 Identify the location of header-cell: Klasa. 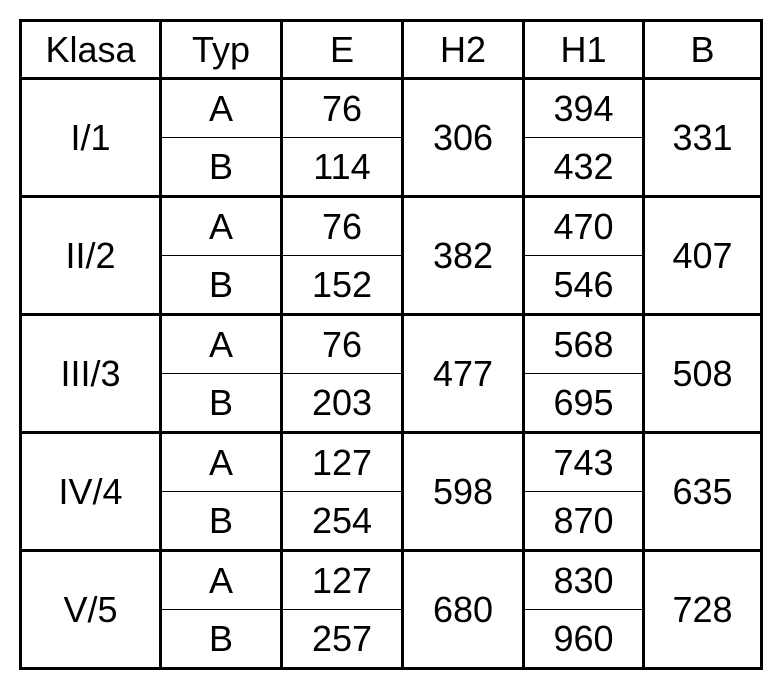
(90, 50).